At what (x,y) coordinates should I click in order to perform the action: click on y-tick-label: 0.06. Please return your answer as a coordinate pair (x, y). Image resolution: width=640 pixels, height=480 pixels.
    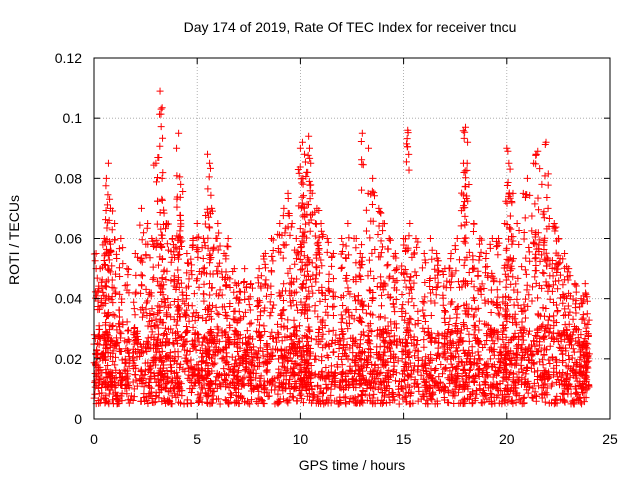
    Looking at the image, I should click on (68, 239).